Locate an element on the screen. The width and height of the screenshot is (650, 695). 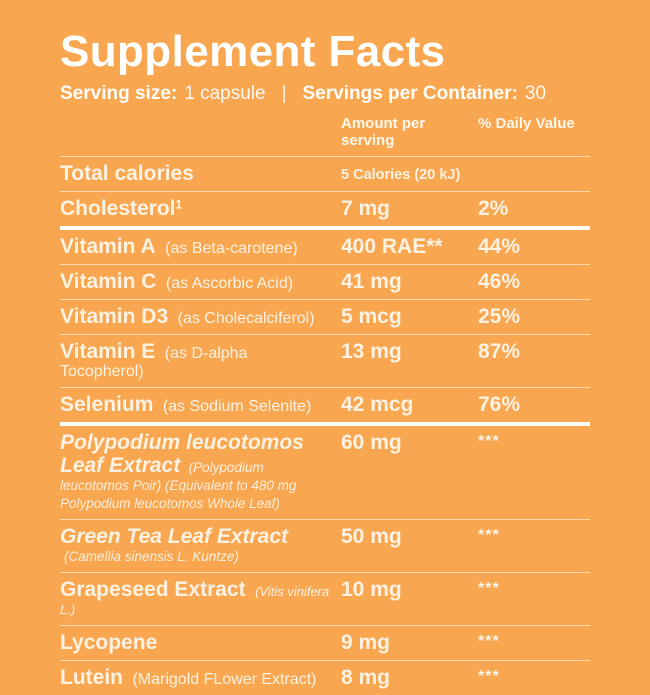
daily-value: 46% is located at coordinates (499, 281).